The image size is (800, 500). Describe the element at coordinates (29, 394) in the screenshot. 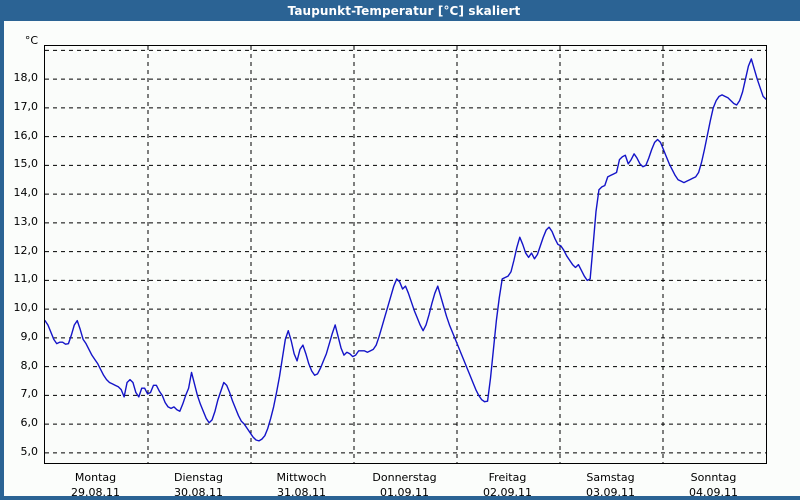

I see `y-tick-label: 7,0` at that location.